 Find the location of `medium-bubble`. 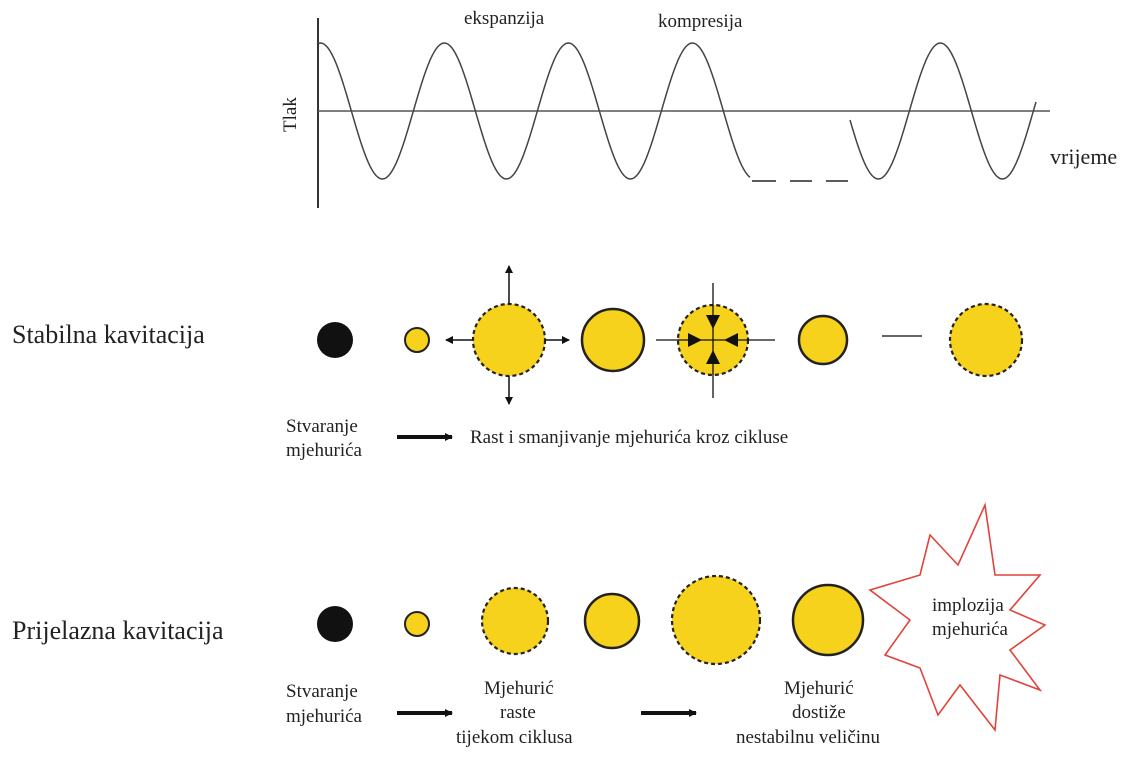

medium-bubble is located at coordinates (823, 340).